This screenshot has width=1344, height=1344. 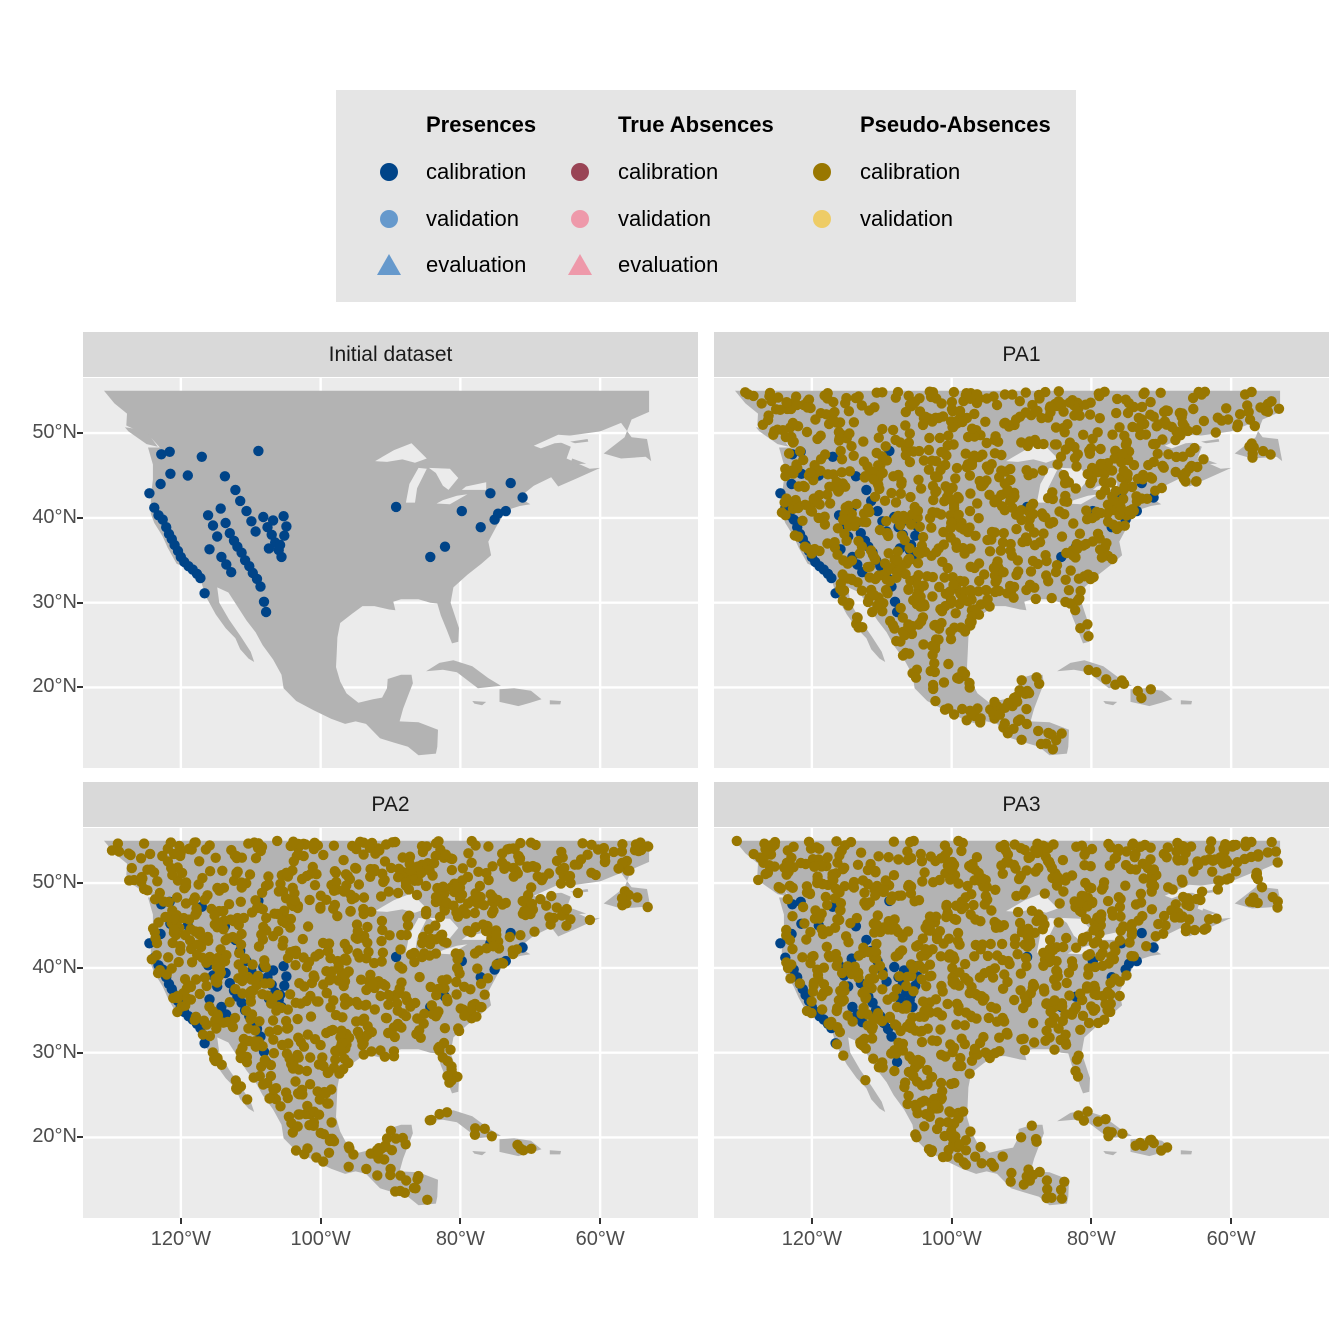 What do you see at coordinates (452, 949) in the screenshot?
I see `lake-water` at bounding box center [452, 949].